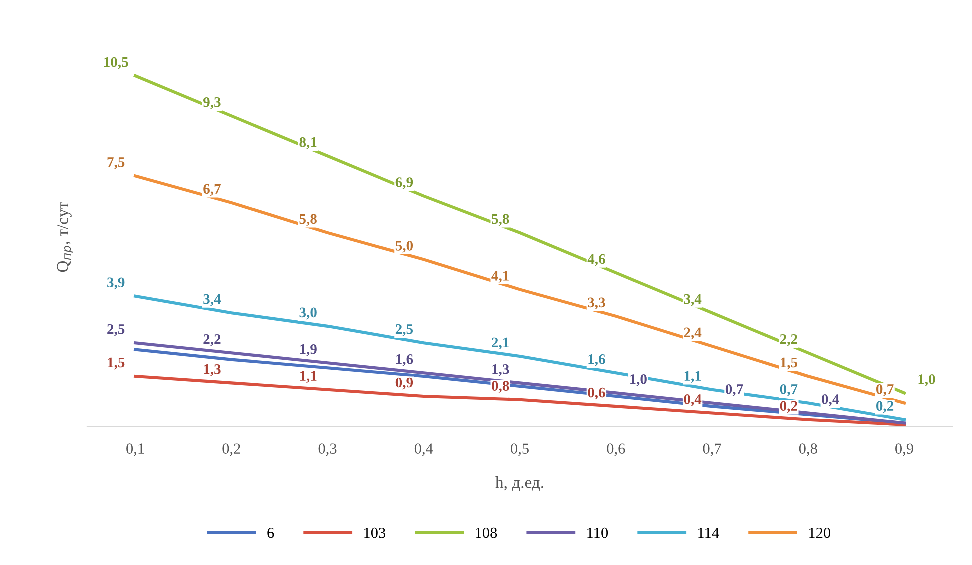 This screenshot has height=565, width=972. Describe the element at coordinates (231, 450) in the screenshot. I see `x-tick-label: 0,2` at that location.